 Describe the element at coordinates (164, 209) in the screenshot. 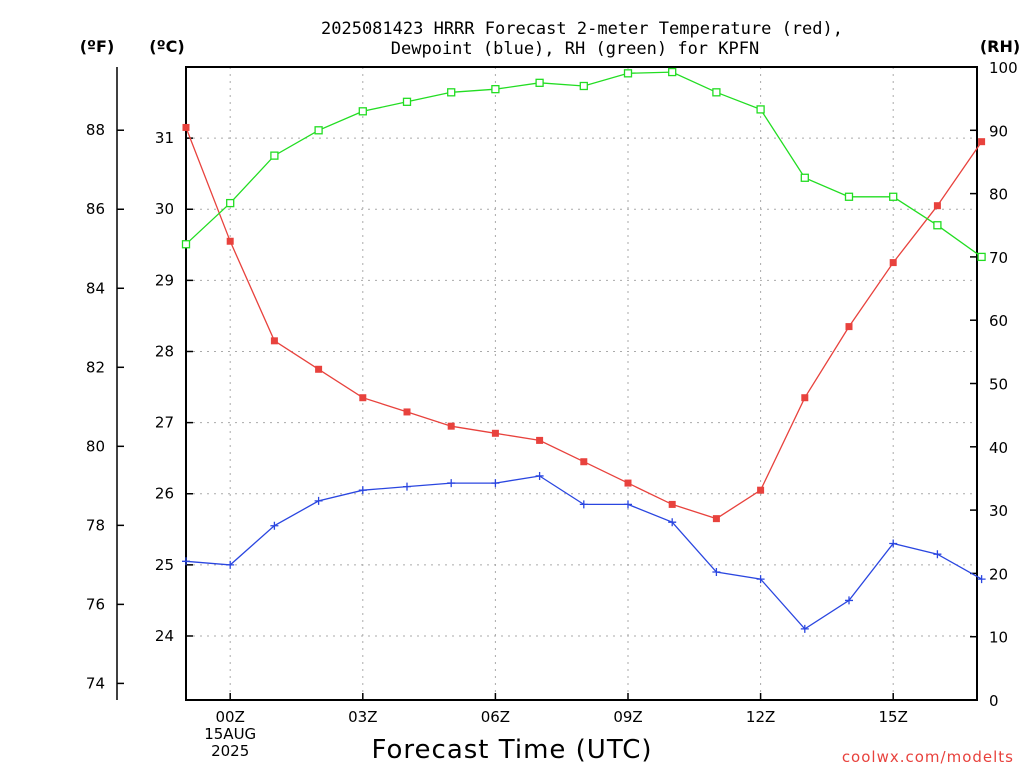

I see `celsius-tick-label: 30` at that location.